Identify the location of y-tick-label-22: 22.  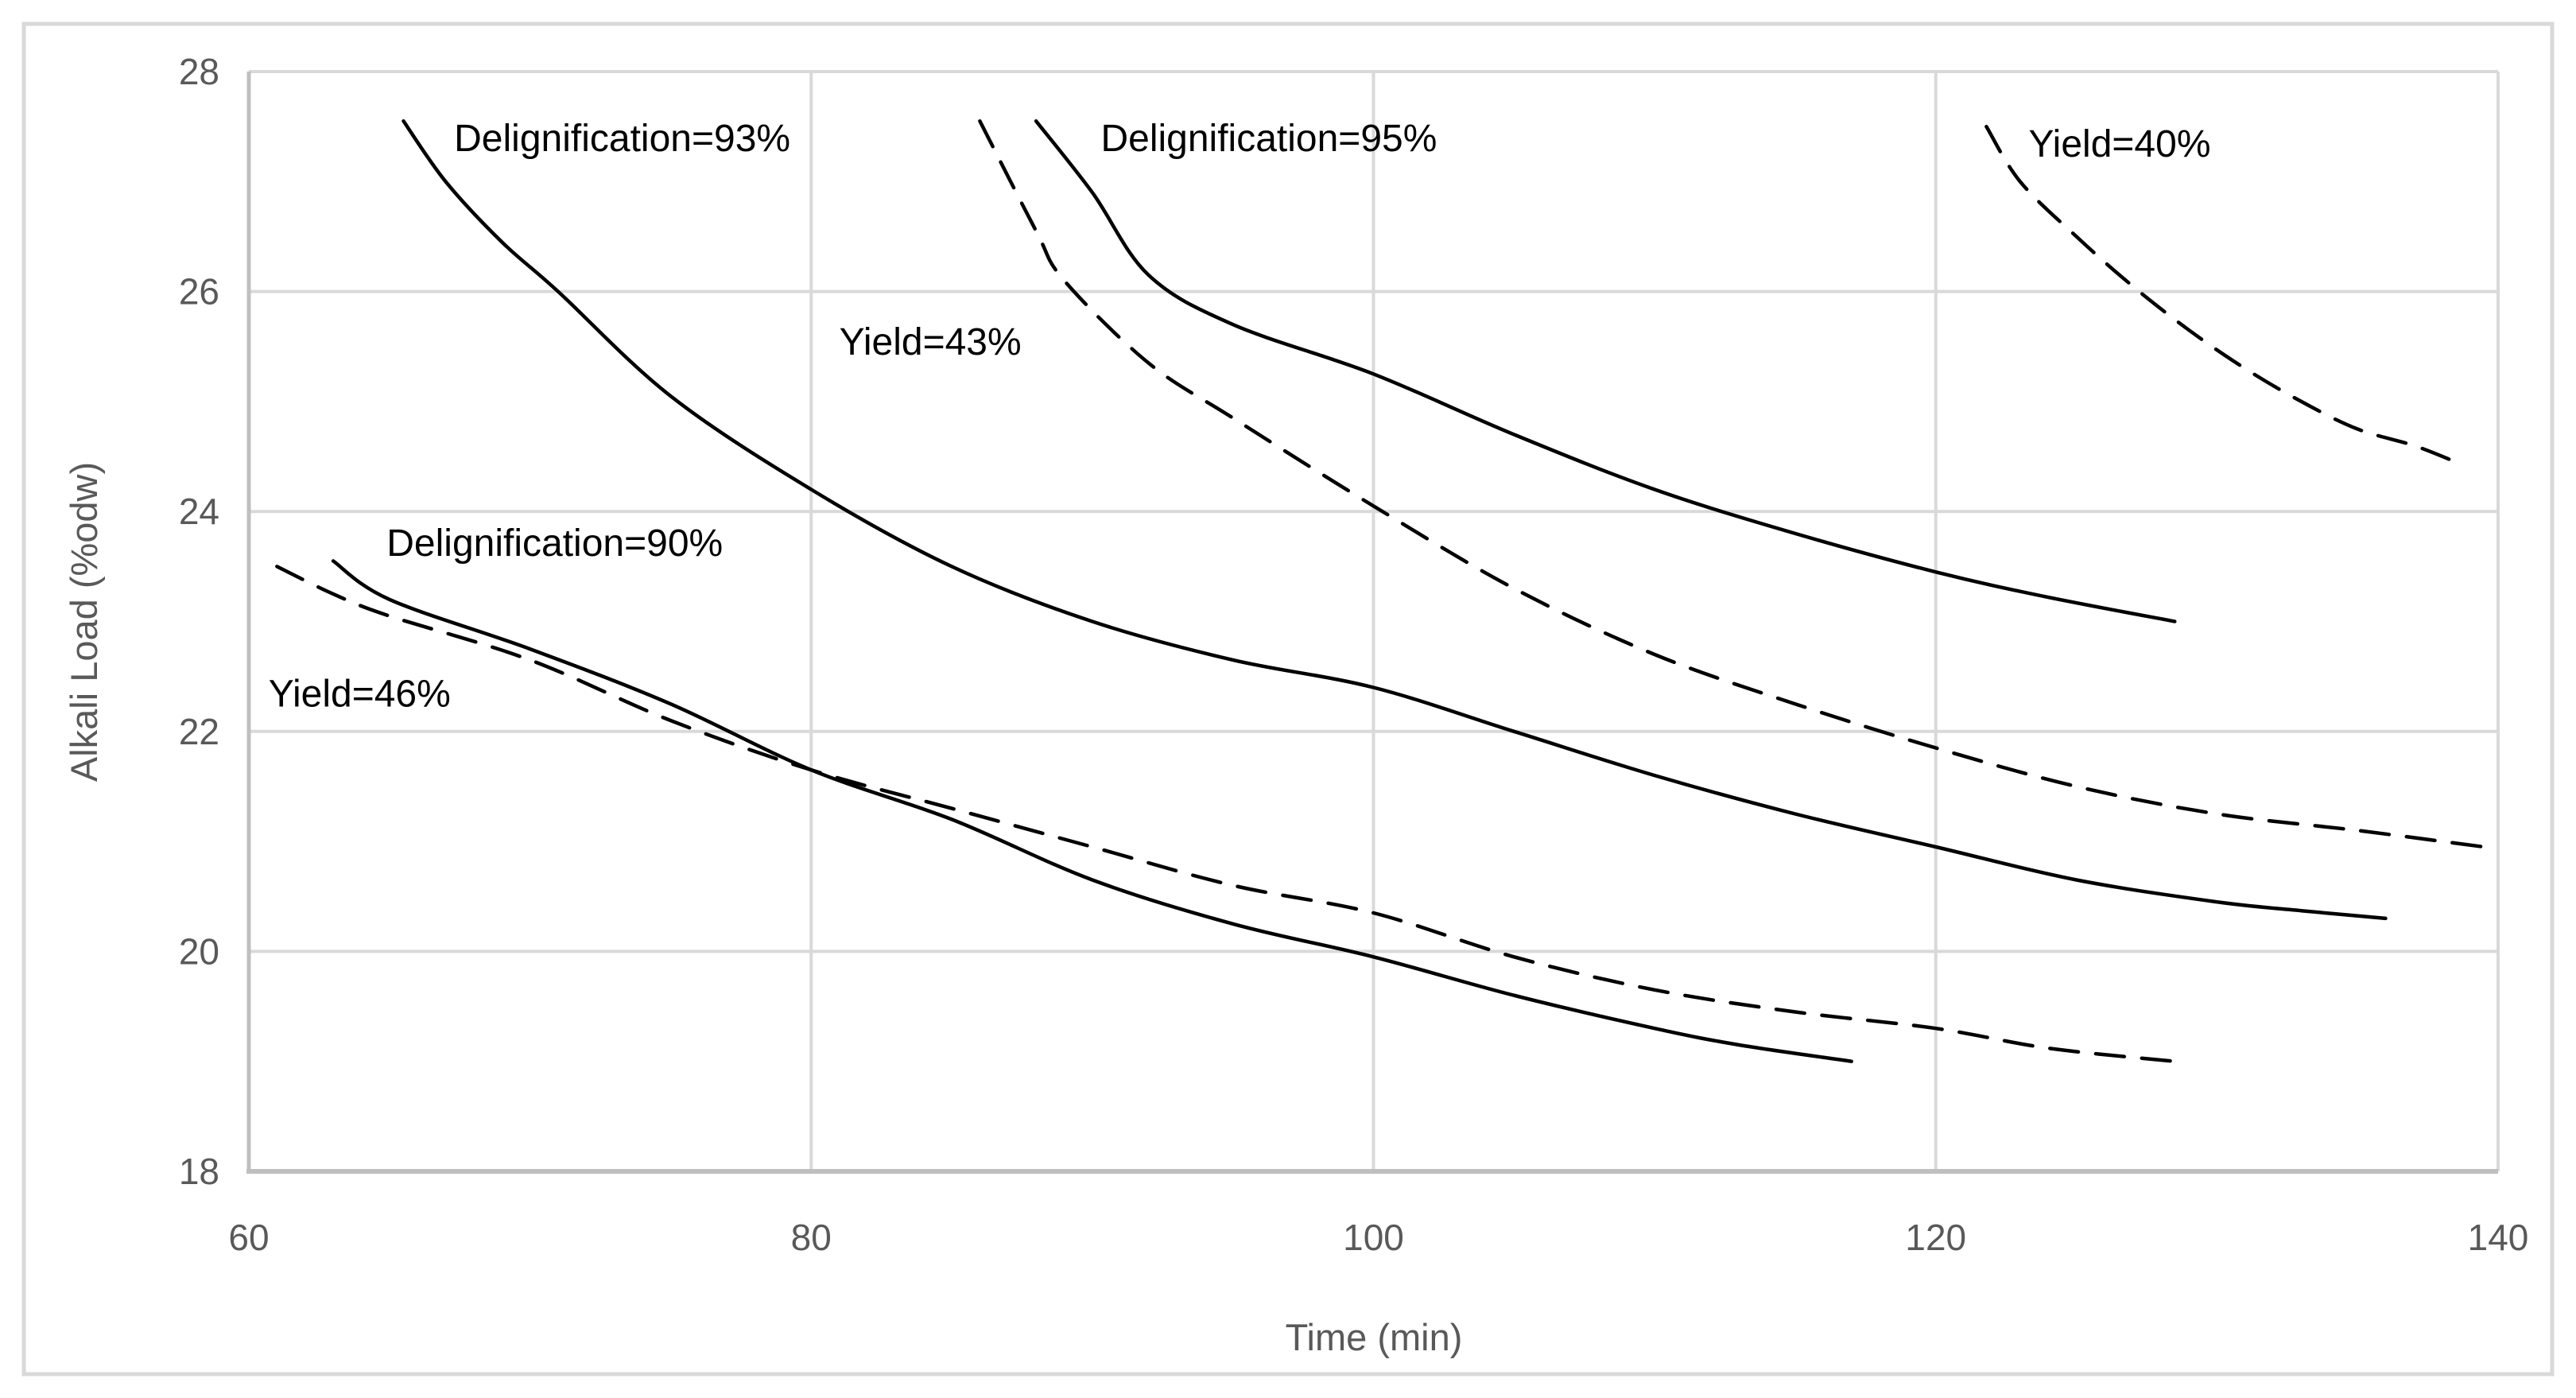
(199, 731).